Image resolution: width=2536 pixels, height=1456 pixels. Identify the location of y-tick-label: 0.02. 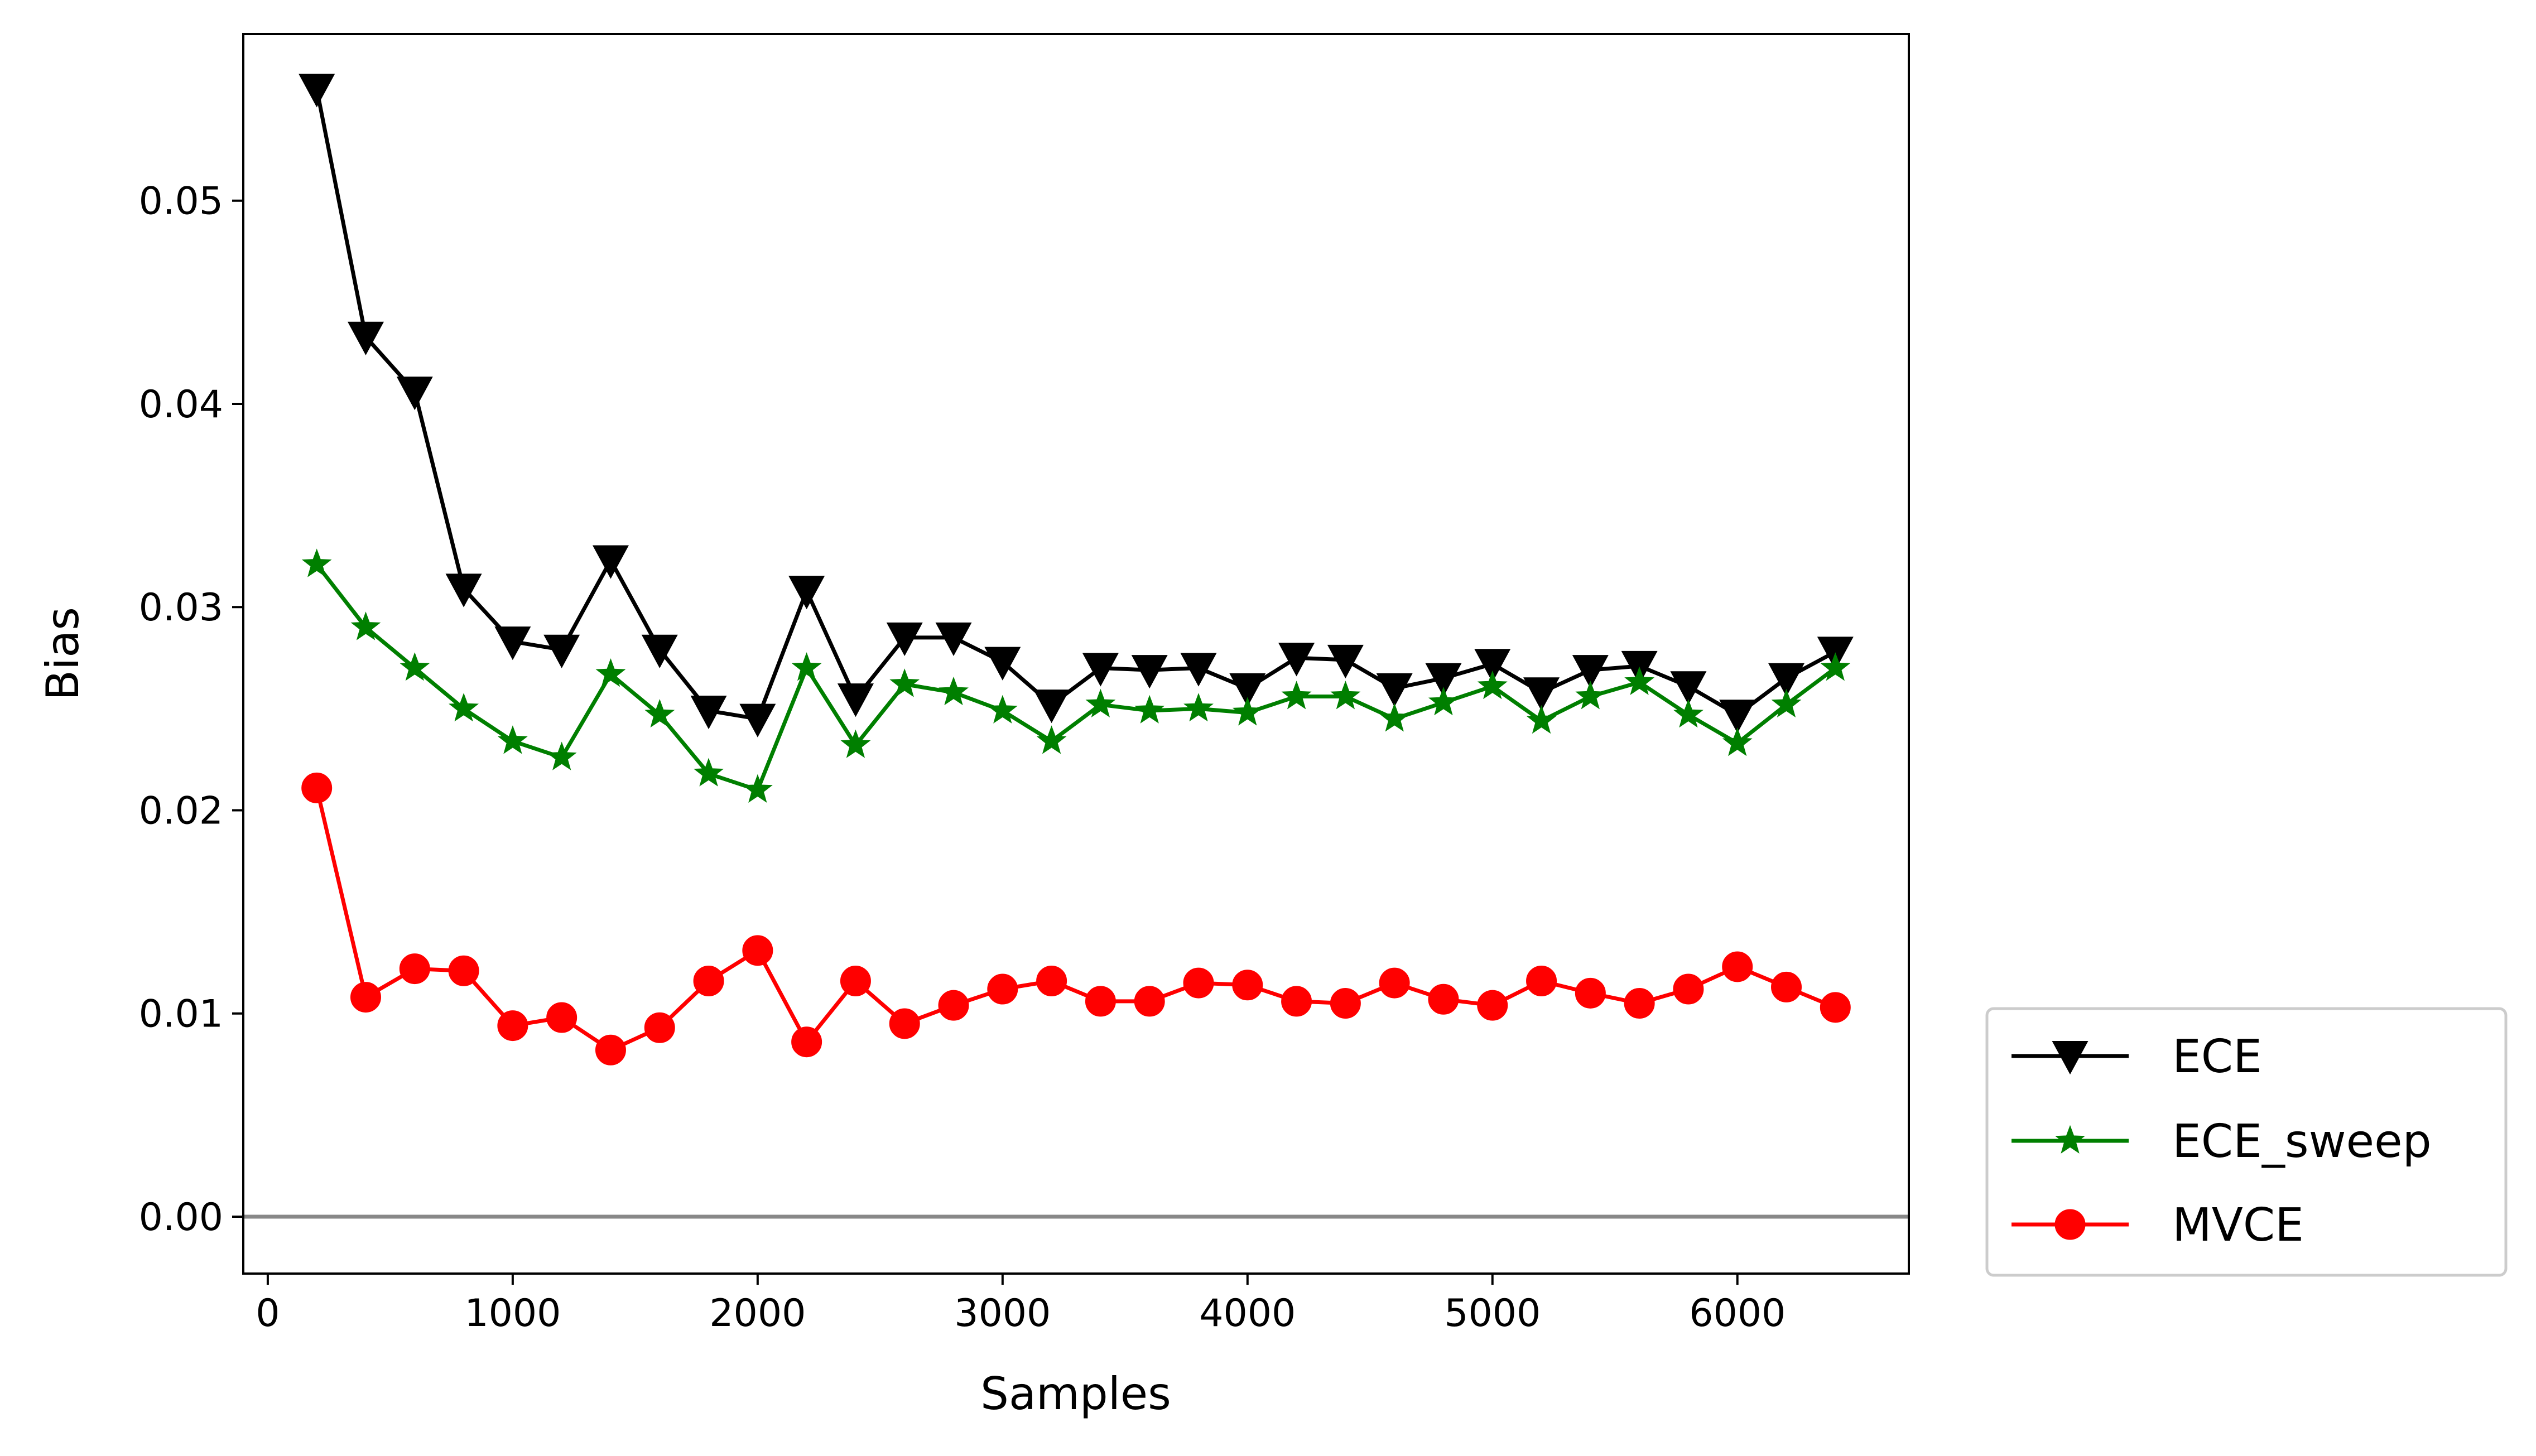
(181, 811).